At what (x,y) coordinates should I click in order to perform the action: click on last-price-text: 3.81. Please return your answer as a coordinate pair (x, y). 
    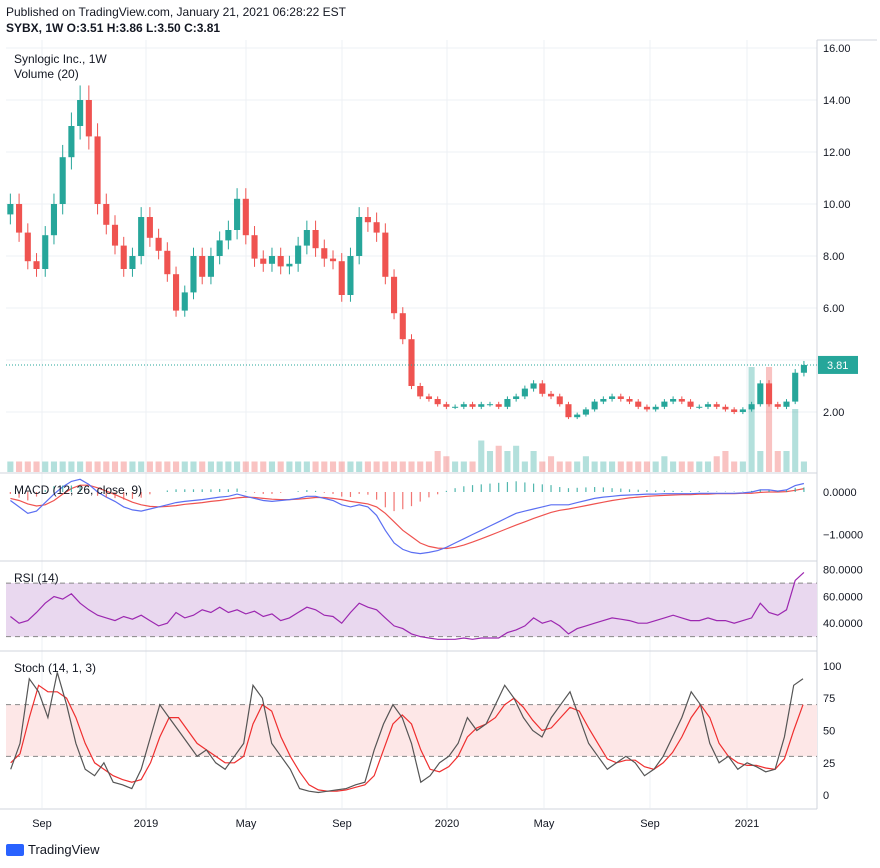
    Looking at the image, I should click on (837, 366).